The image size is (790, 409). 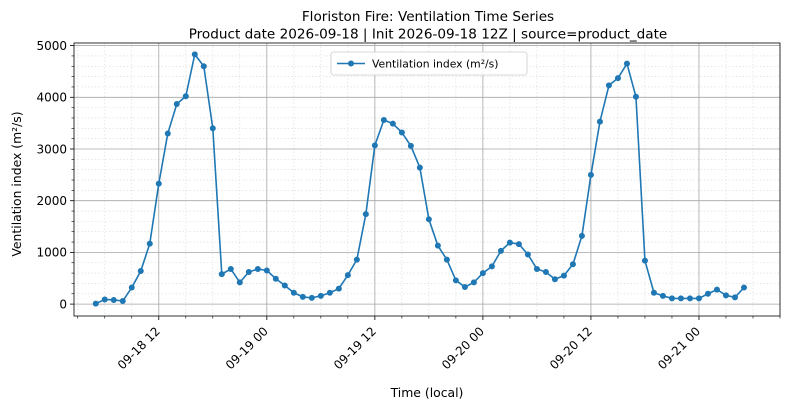 What do you see at coordinates (63, 304) in the screenshot?
I see `y-tick-label: 0` at bounding box center [63, 304].